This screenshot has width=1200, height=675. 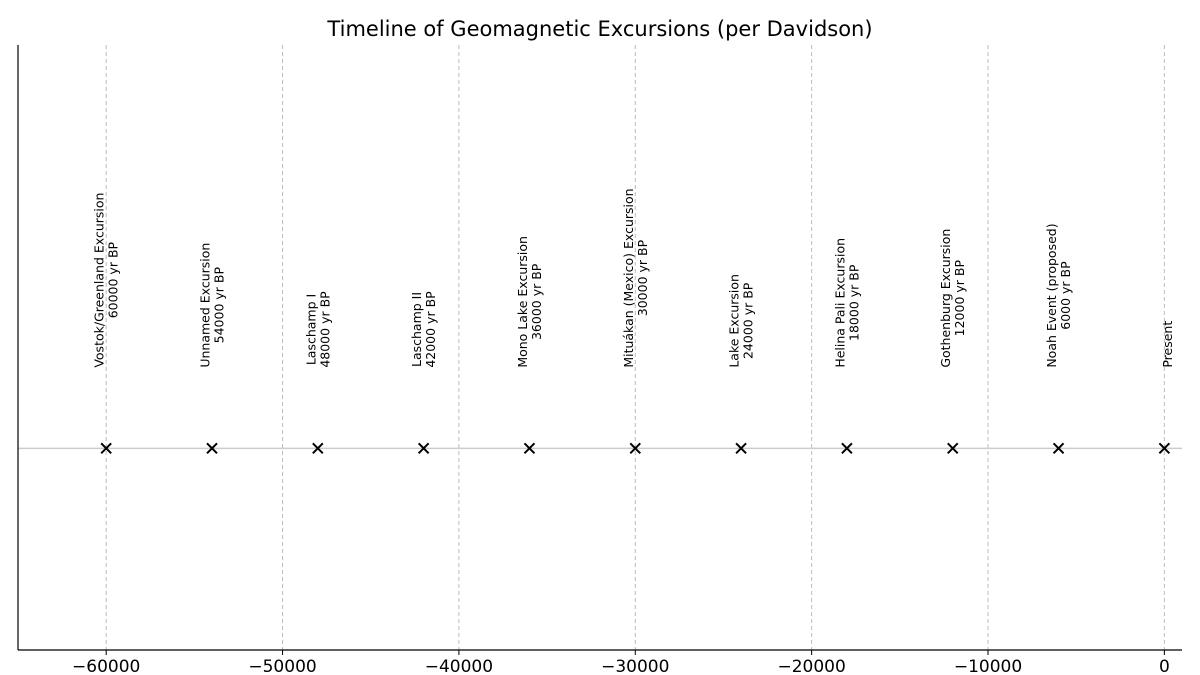 I want to click on x-tick-label: −10000, so click(x=988, y=666).